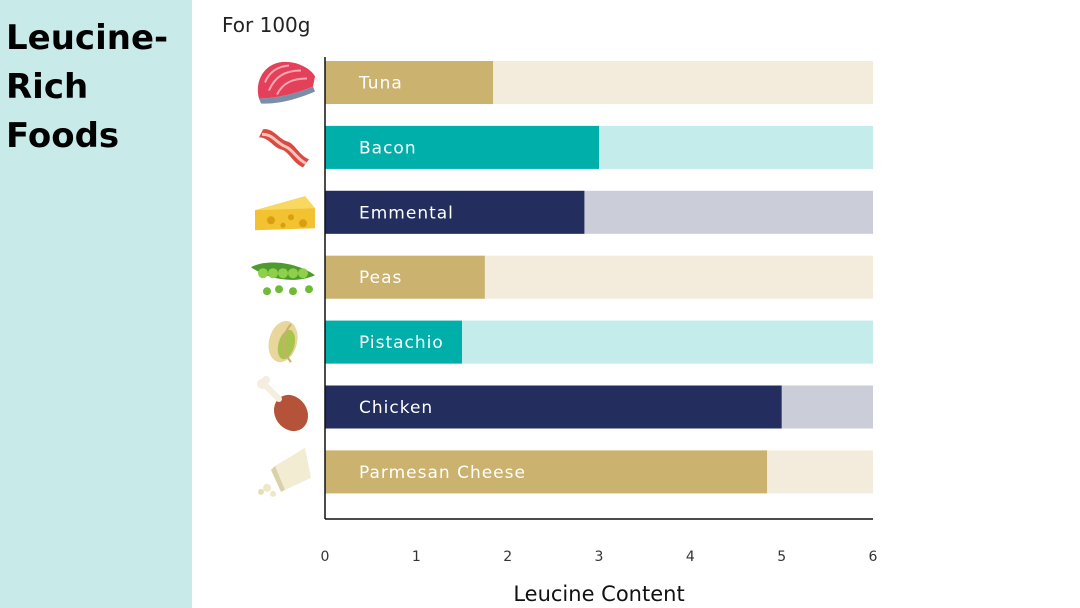  What do you see at coordinates (388, 148) in the screenshot?
I see `bar-label: Bacon` at bounding box center [388, 148].